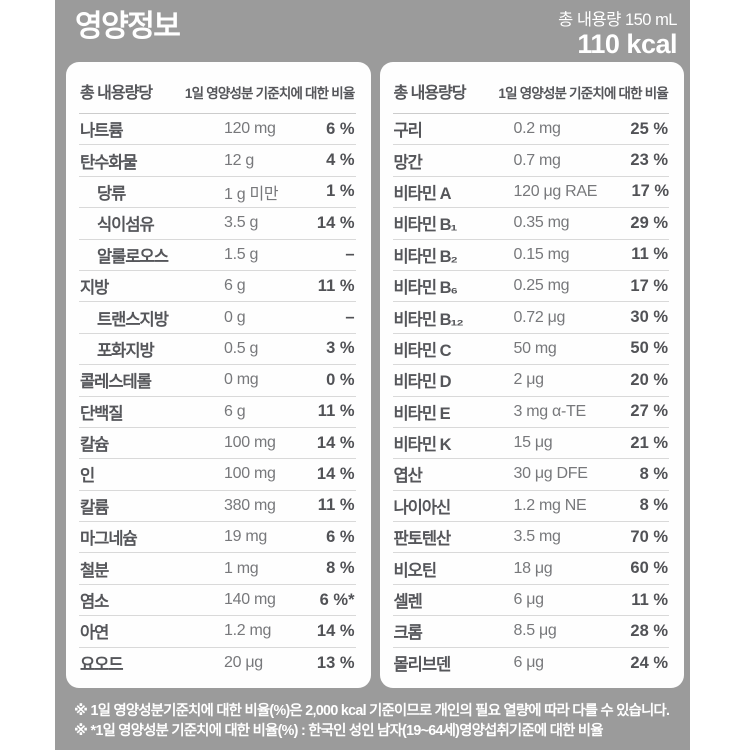  I want to click on nutrient-amount: 1.5 g, so click(241, 254).